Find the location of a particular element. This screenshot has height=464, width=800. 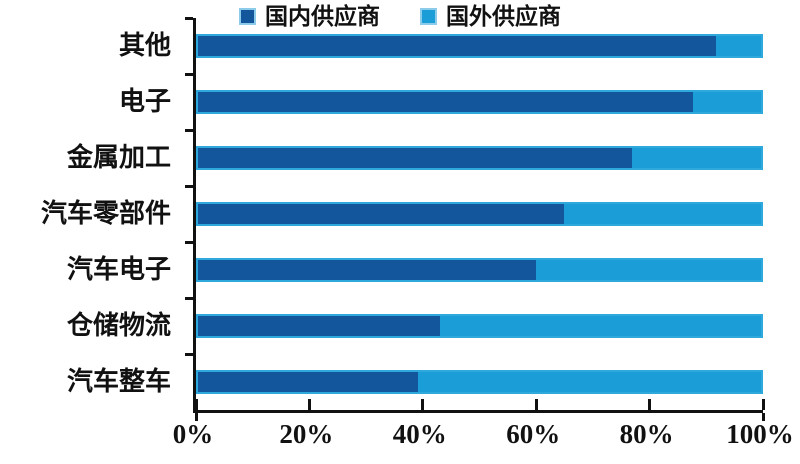

legend-swatch-foreign is located at coordinates (428, 16).